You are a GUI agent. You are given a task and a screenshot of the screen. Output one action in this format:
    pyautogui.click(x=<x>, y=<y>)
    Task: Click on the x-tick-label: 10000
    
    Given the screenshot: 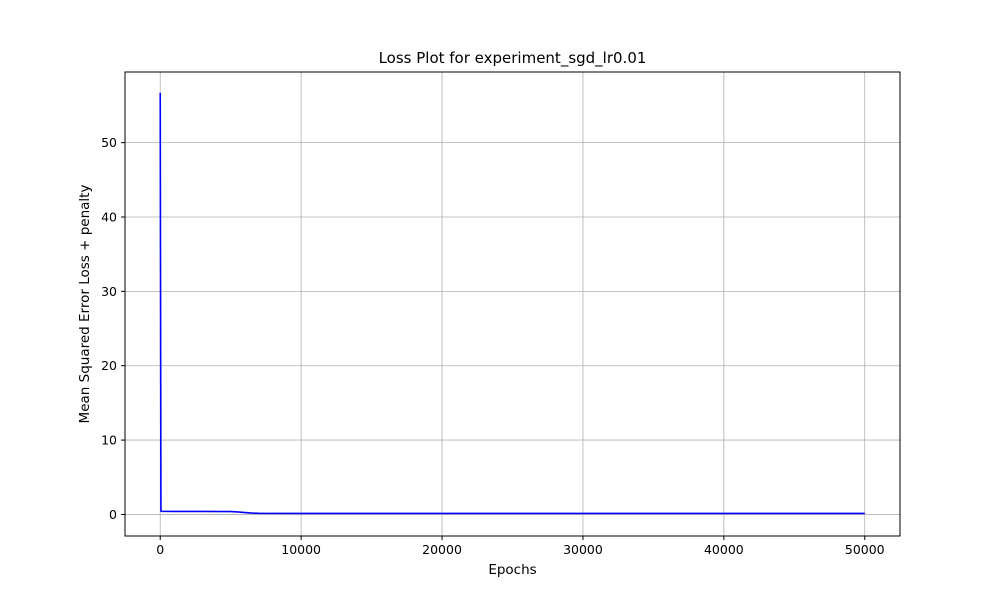 What is the action you would take?
    pyautogui.click(x=301, y=549)
    